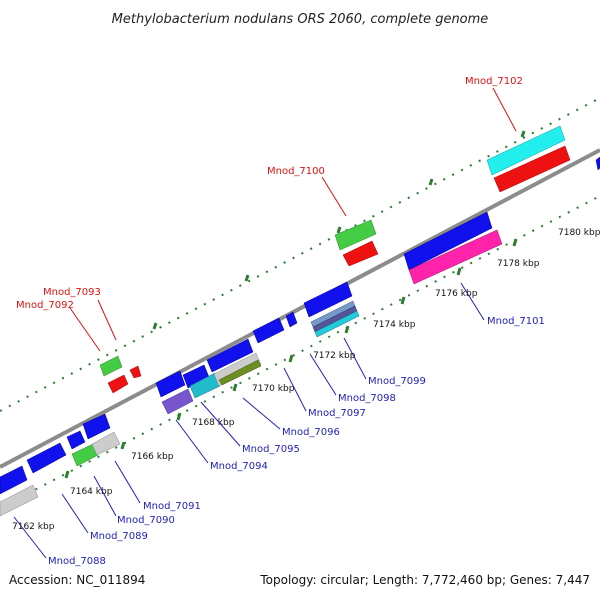  I want to click on gene-label: Mnod_7091, so click(172, 506).